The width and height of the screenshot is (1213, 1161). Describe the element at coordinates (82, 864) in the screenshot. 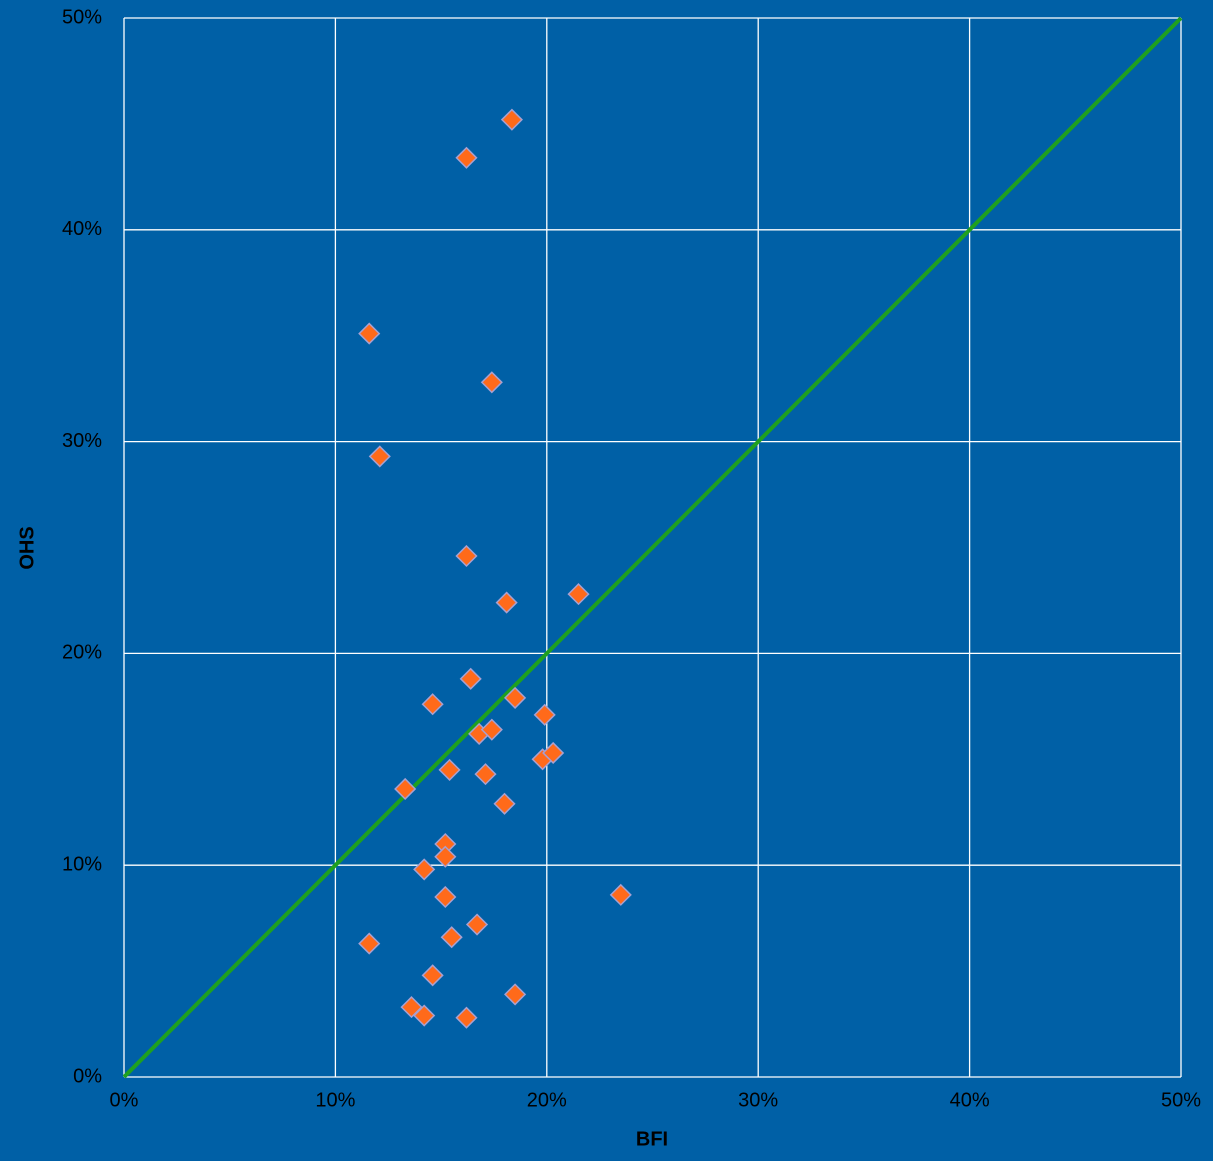

I see `y-tick-label: 10%` at that location.